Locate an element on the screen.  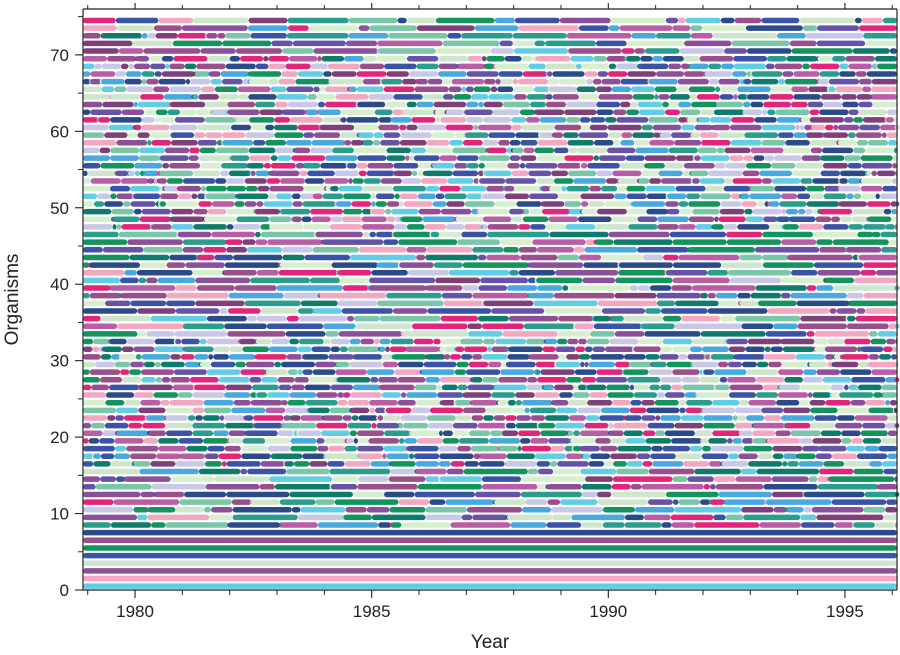
organism-row is located at coordinates (490, 66).